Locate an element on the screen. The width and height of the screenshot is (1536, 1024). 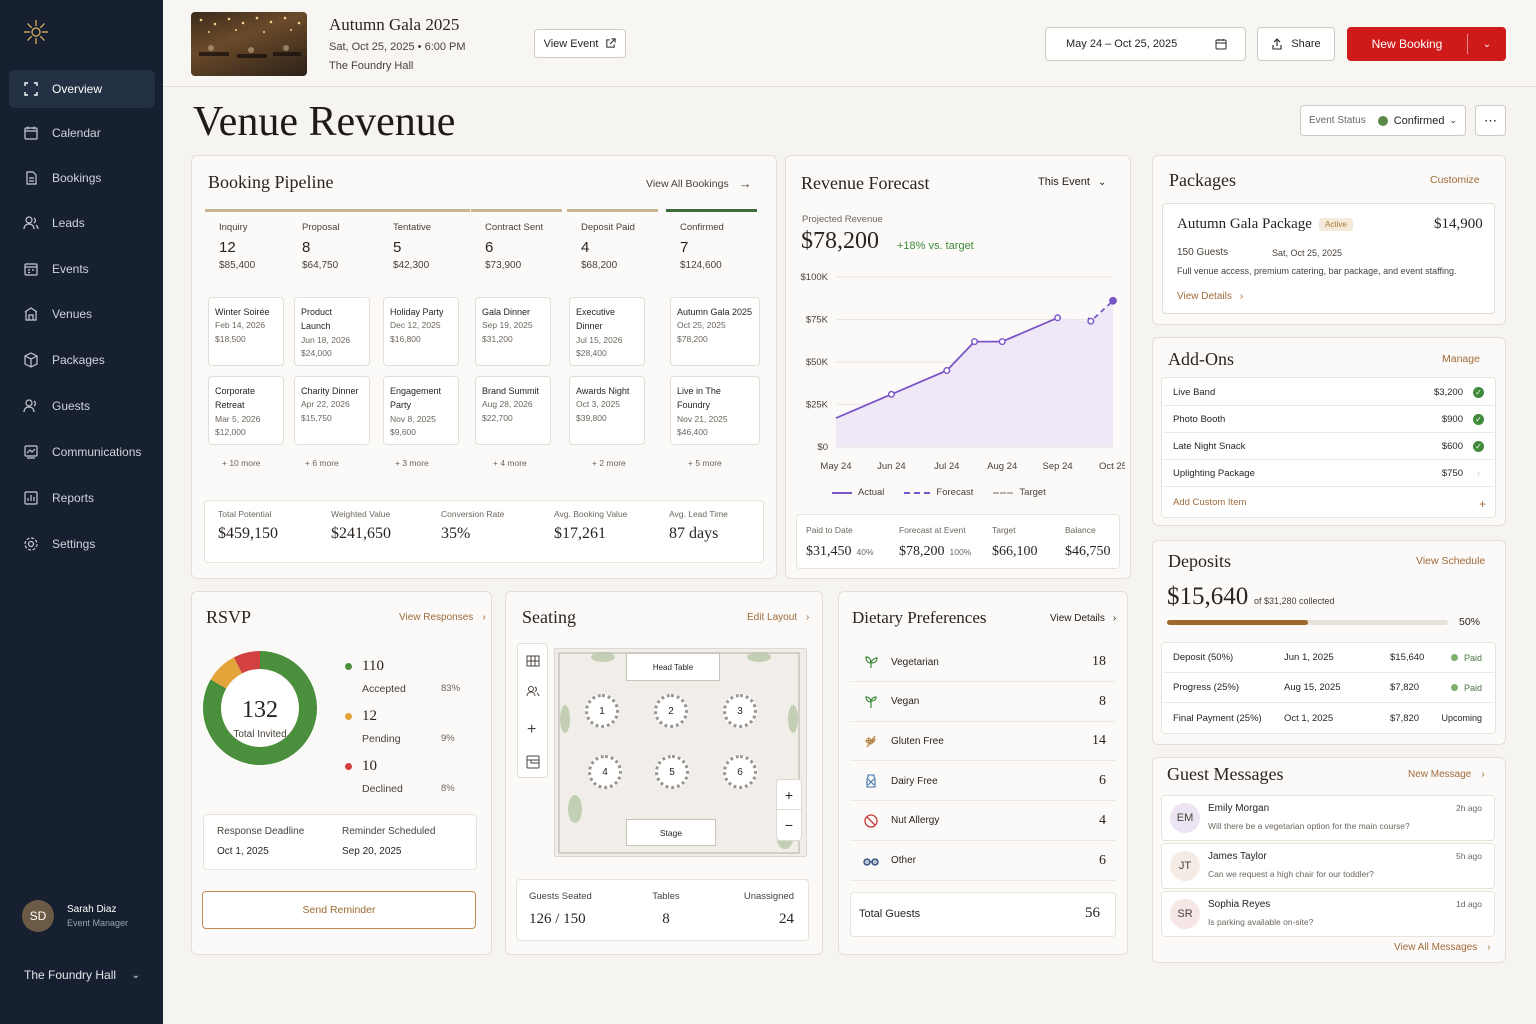
dietary-row: Nut Allergy 4 is located at coordinates (983, 821).